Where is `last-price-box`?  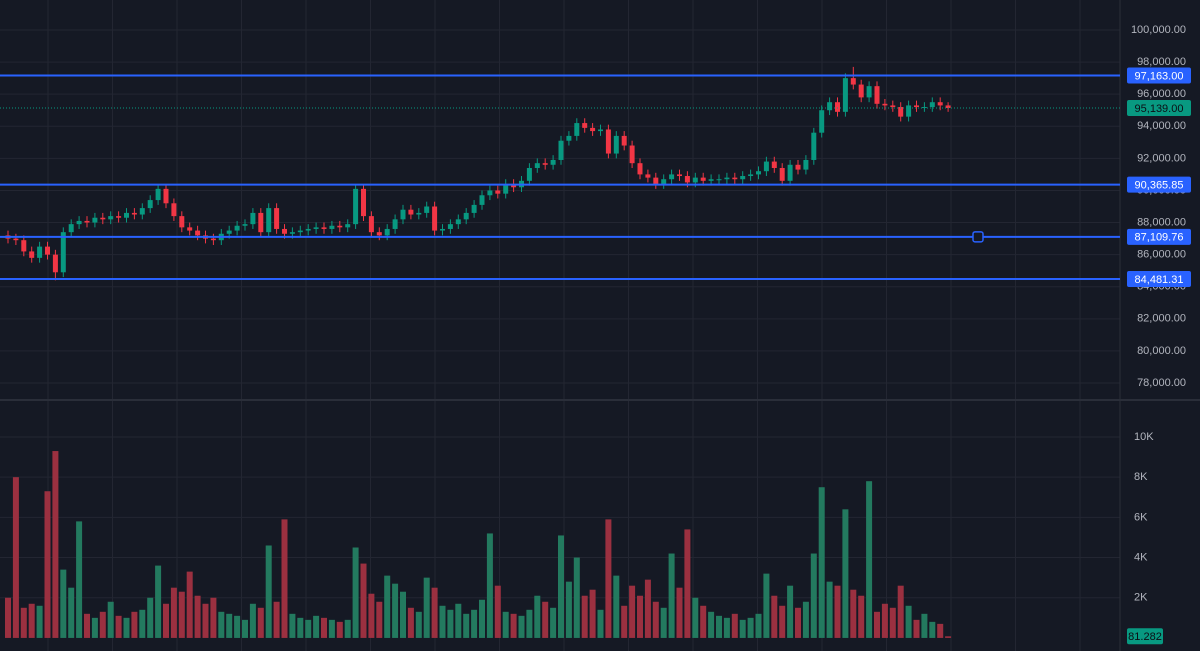 last-price-box is located at coordinates (1159, 107).